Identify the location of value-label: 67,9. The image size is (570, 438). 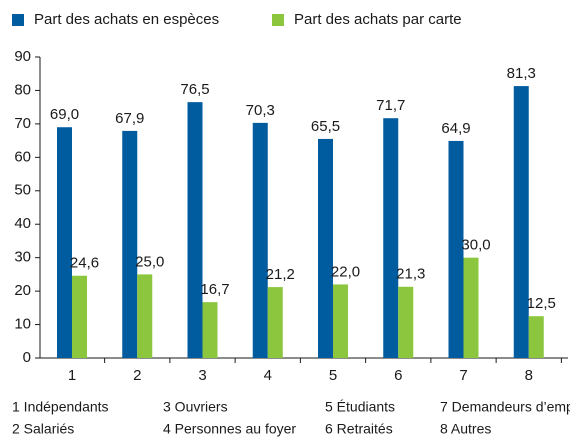
(129, 118).